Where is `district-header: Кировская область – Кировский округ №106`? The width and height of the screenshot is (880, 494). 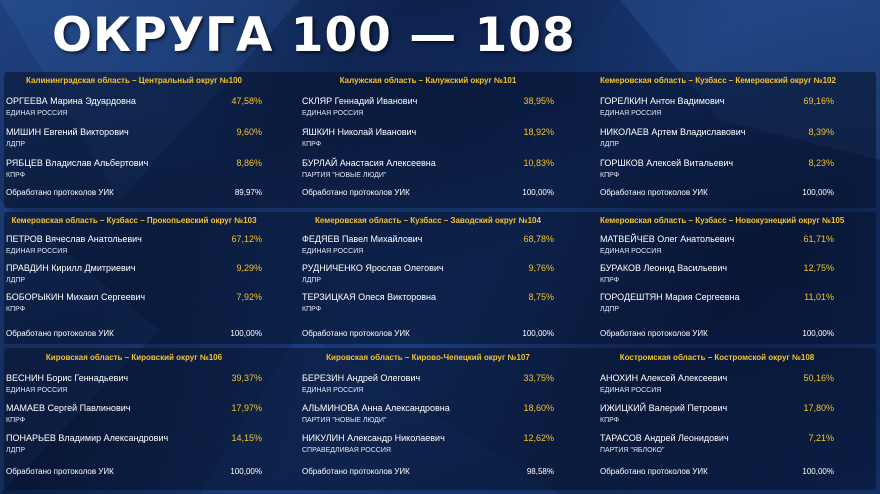 district-header: Кировская область – Кировский округ №106 is located at coordinates (134, 357).